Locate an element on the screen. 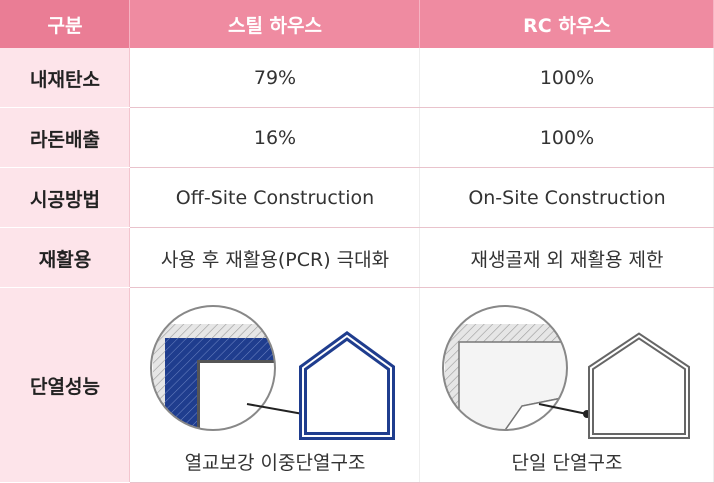  row-label: 내재탄소 is located at coordinates (65, 78).